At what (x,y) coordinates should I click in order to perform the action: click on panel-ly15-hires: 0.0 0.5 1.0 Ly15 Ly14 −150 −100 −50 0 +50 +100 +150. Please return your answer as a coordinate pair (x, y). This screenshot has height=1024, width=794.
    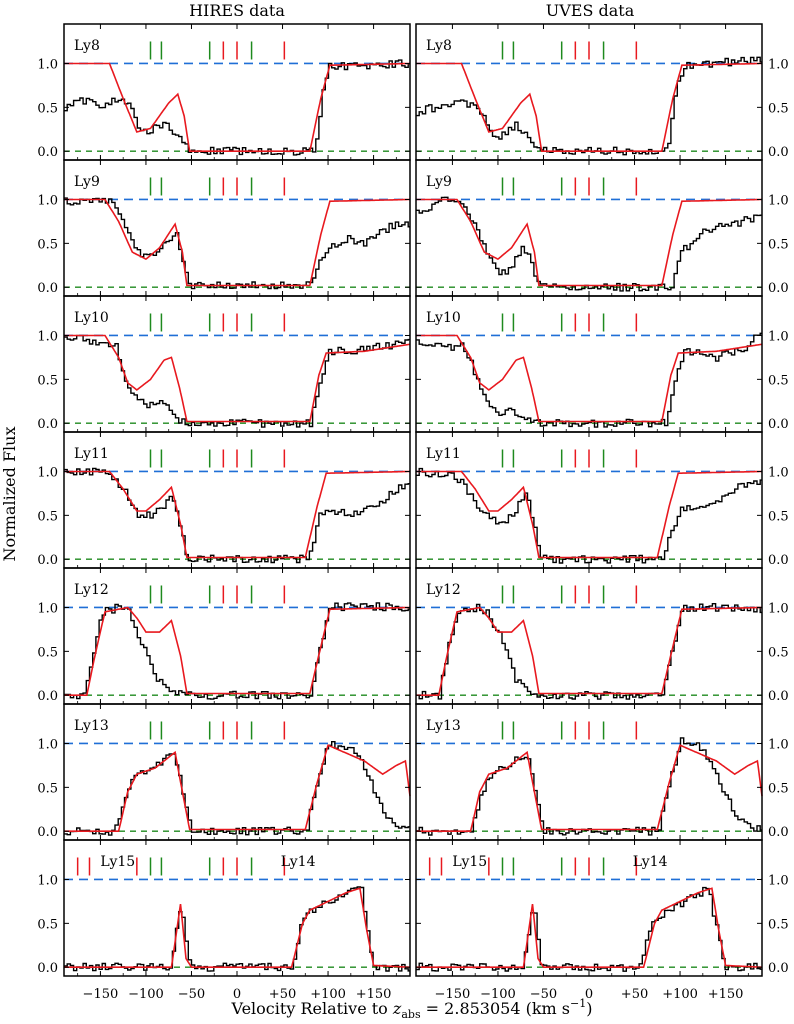
    Looking at the image, I should click on (224, 920).